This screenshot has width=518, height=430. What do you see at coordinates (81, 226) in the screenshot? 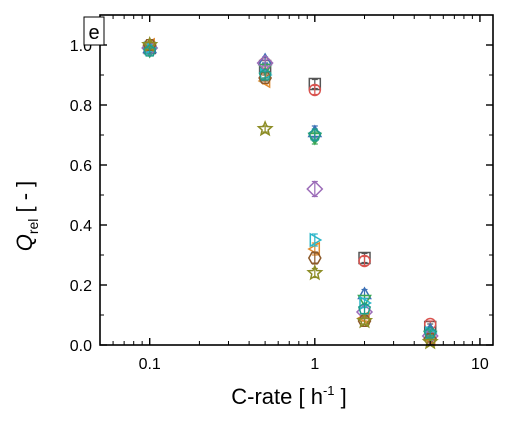
I see `y-tick-label: 0.4` at bounding box center [81, 226].